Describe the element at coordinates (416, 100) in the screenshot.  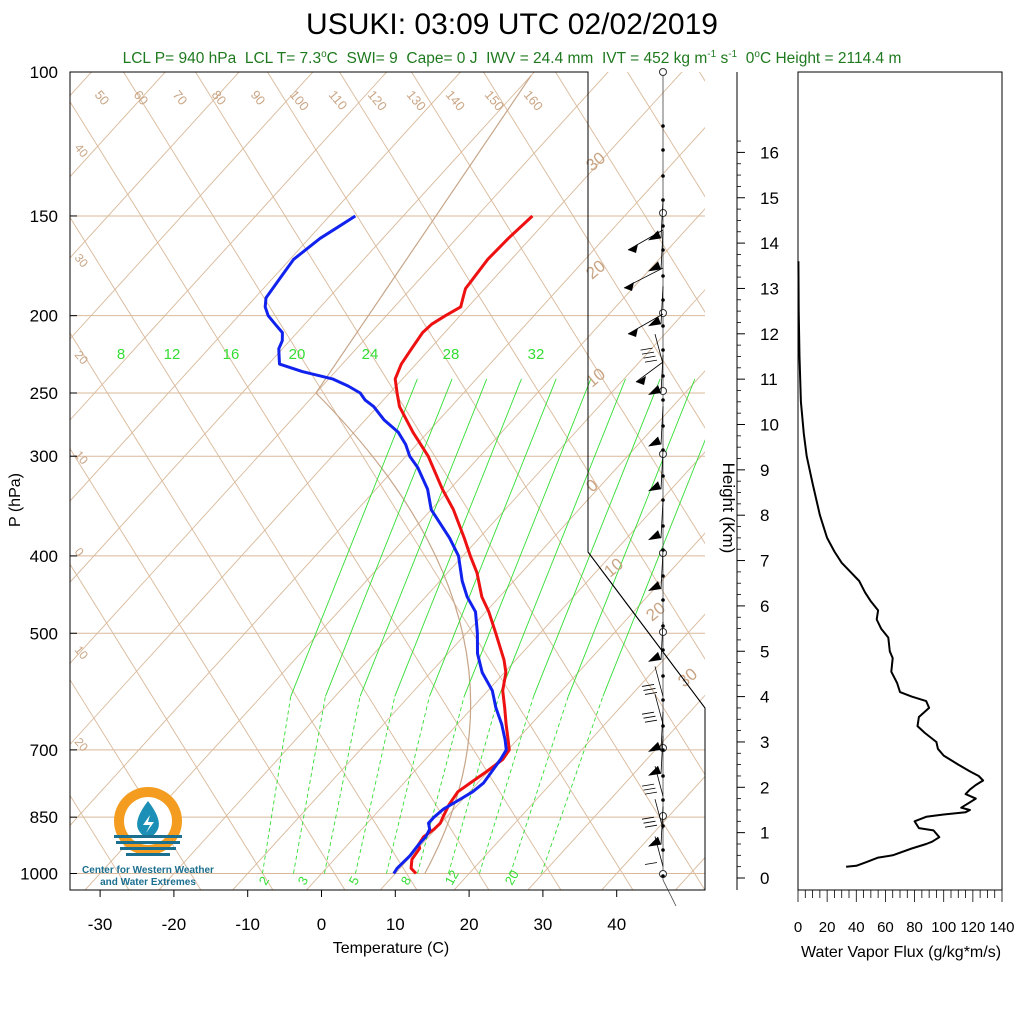
I see `isotherm-label: 130` at that location.